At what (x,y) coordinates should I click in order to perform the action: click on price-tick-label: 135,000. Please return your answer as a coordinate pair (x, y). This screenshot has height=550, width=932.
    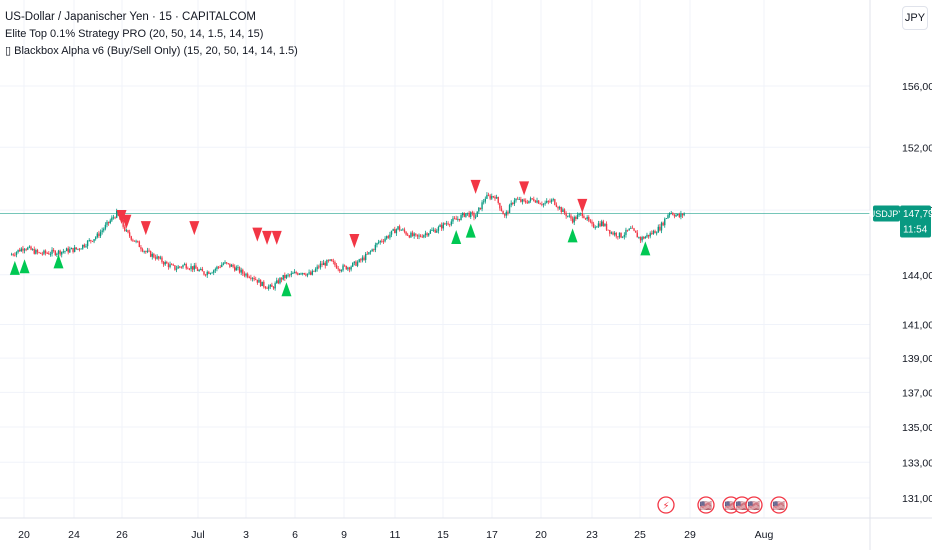
    Looking at the image, I should click on (917, 428).